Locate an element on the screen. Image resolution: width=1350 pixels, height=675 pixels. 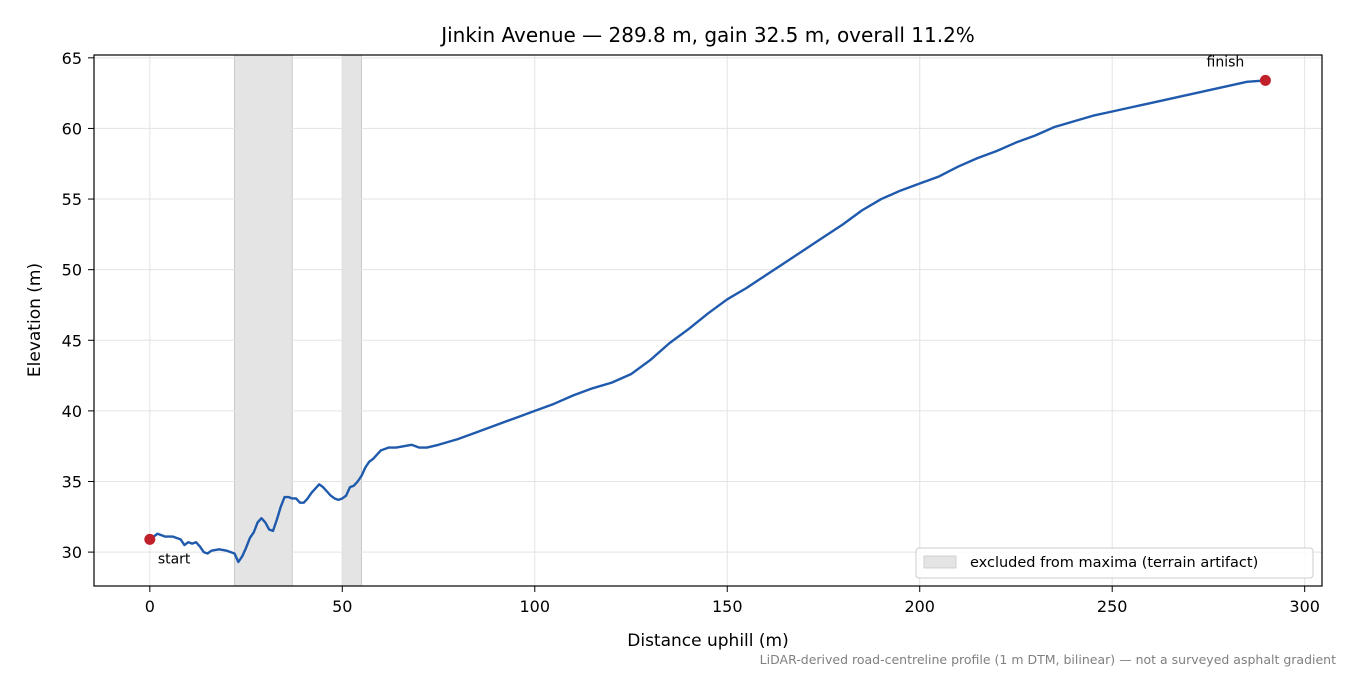
legend-entry: excluded from maxima (terrain artifact) is located at coordinates (1114, 563).